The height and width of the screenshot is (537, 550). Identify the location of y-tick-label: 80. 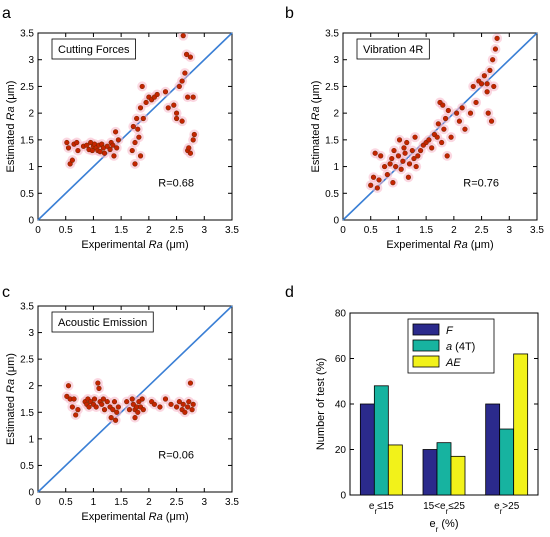
(341, 314).